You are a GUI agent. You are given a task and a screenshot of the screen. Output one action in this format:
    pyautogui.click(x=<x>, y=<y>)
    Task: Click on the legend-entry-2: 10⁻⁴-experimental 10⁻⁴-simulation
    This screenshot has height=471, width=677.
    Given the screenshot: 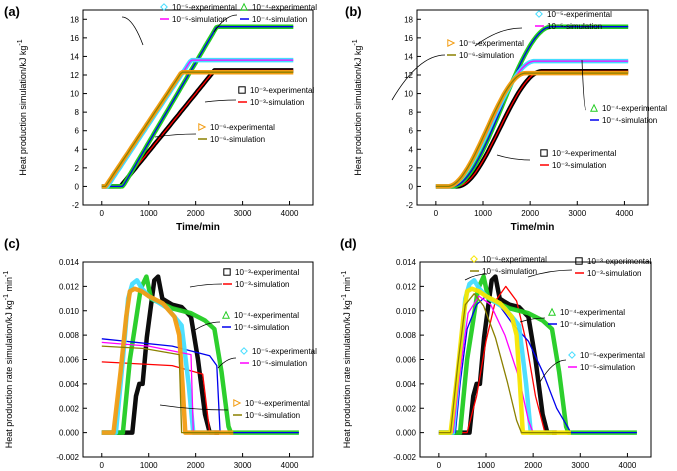 What is the action you would take?
    pyautogui.click(x=624, y=92)
    